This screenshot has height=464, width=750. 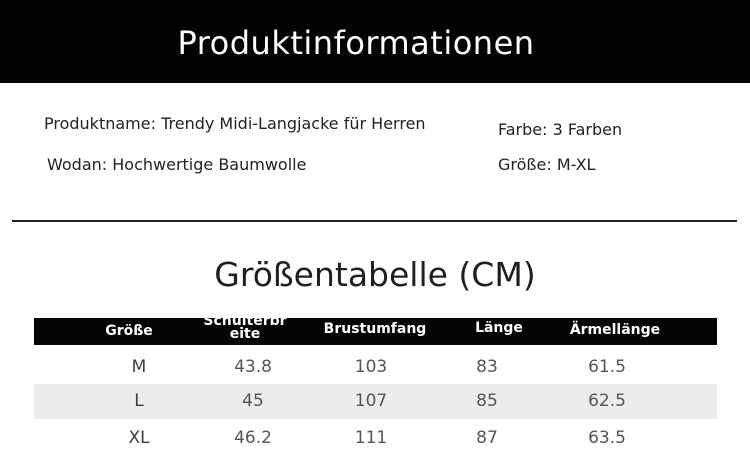 I want to click on product-size-range: Größe: M-XL, so click(x=547, y=164).